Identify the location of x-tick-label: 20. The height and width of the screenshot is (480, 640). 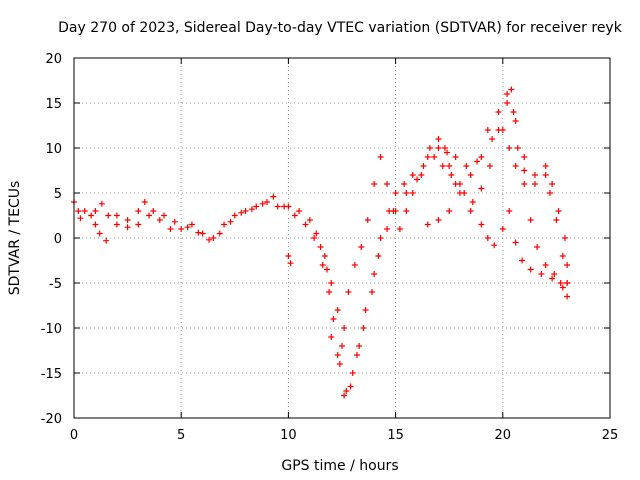
(503, 435).